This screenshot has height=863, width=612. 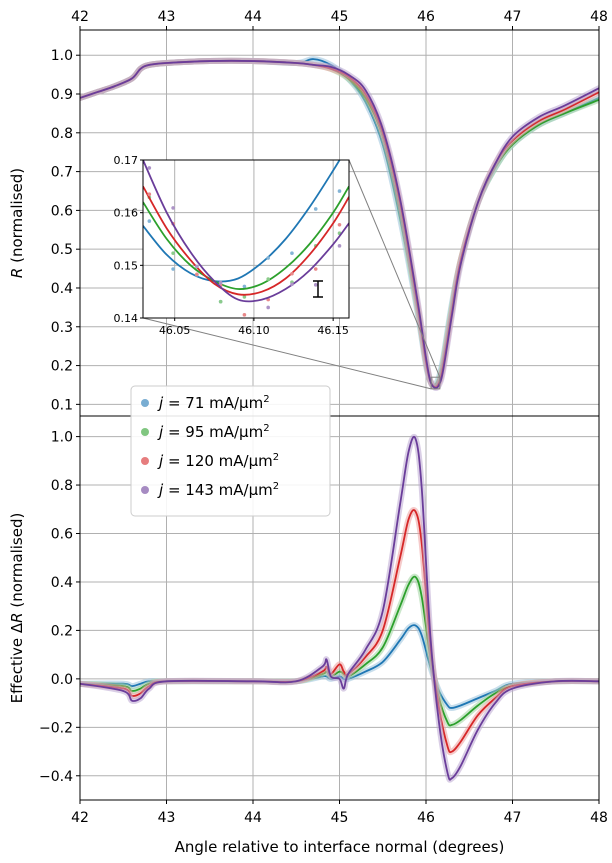 I want to click on legend-label-j120: j = 120 mA/μm2, so click(x=218, y=461).